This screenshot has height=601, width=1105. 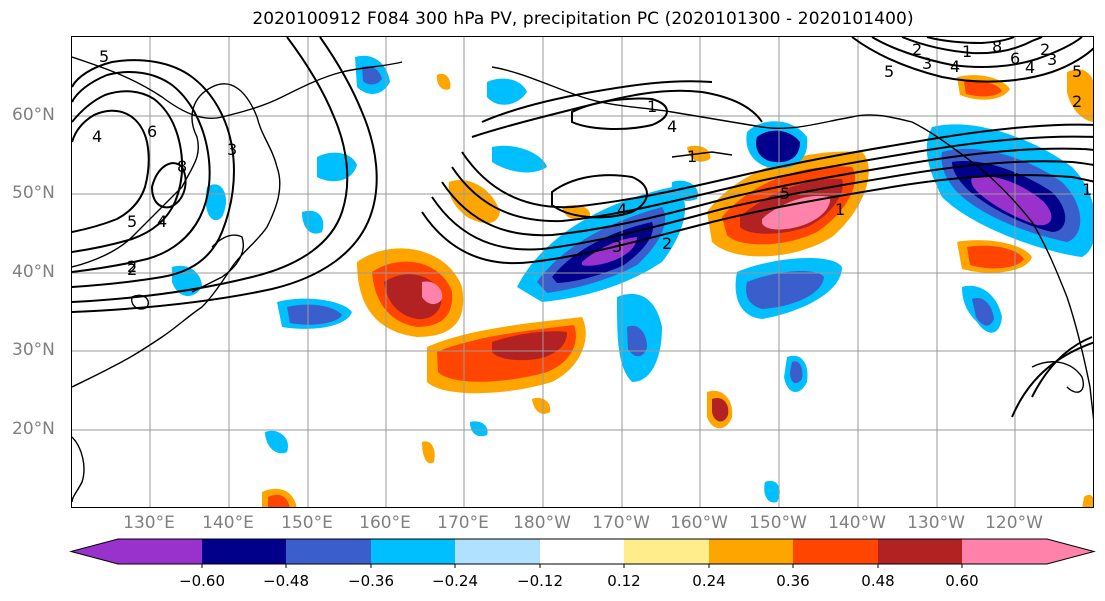 What do you see at coordinates (709, 581) in the screenshot?
I see `colorbar-tick-label: 0.24` at bounding box center [709, 581].